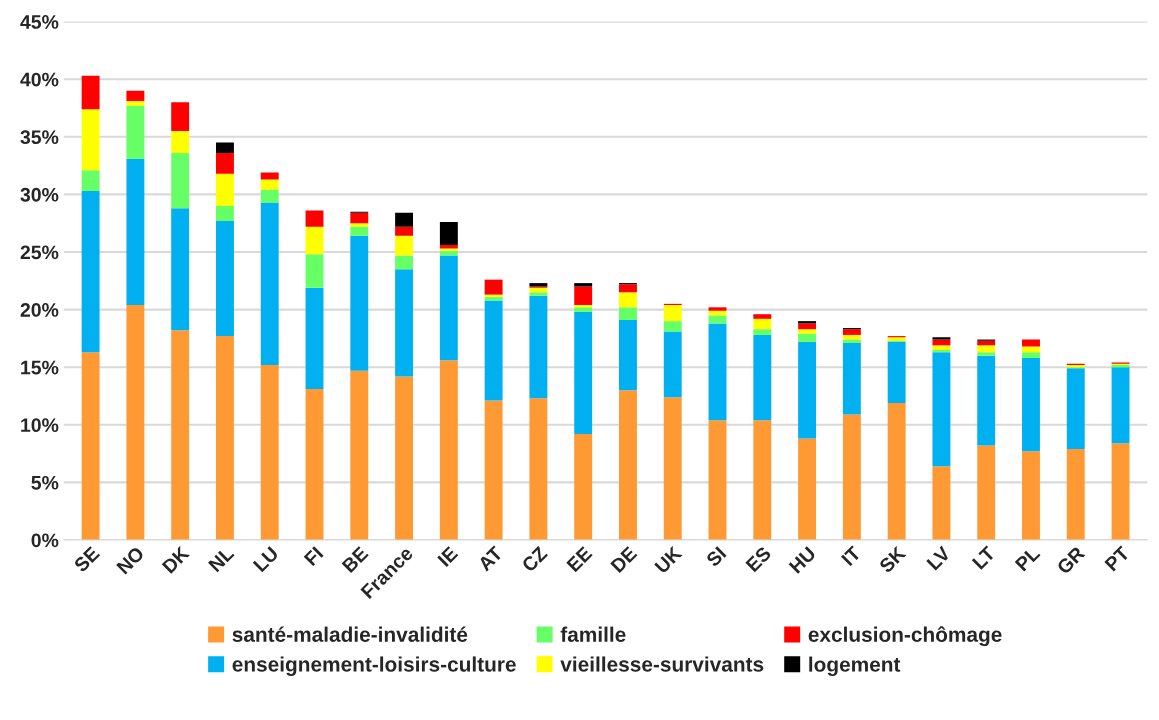 Image resolution: width=1159 pixels, height=720 pixels. I want to click on y-tick-label: 25%, so click(39, 252).